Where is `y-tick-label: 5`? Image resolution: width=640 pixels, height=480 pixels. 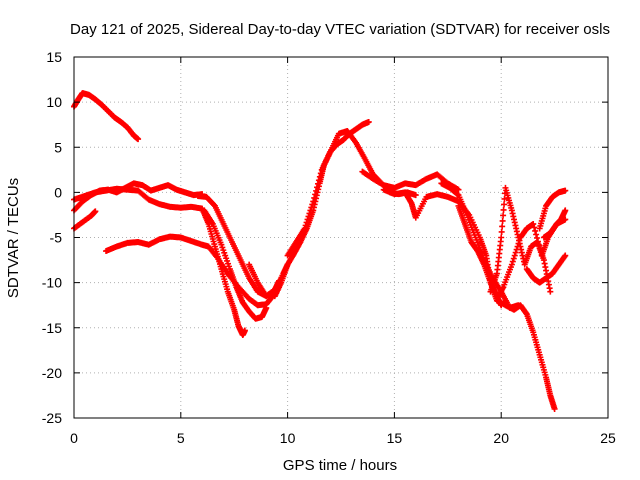
y-tick-label: 5 is located at coordinates (58, 147).